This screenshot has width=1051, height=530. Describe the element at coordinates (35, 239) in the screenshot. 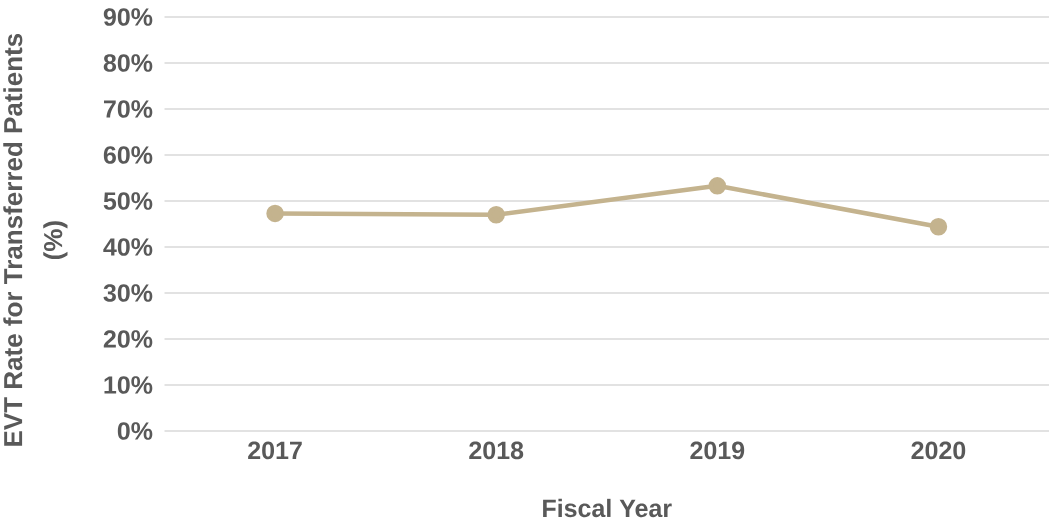

I see `y-axis-title: EVT Rate for Transferred Patients (%)` at that location.